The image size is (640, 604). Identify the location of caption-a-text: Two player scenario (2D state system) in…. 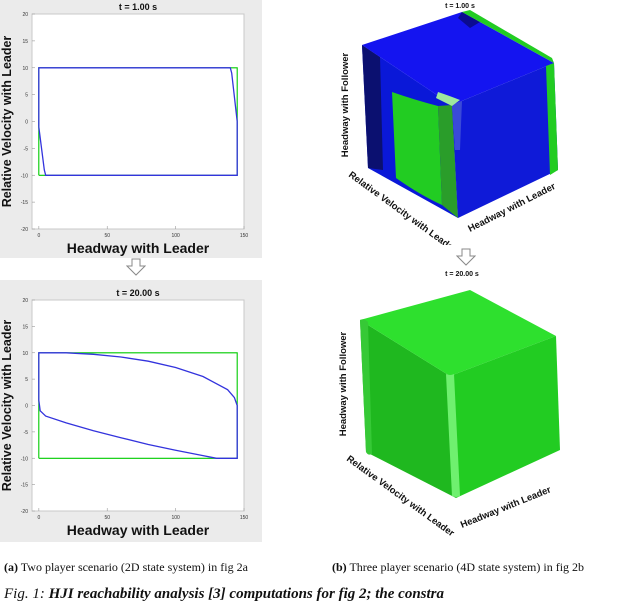
(134, 567).